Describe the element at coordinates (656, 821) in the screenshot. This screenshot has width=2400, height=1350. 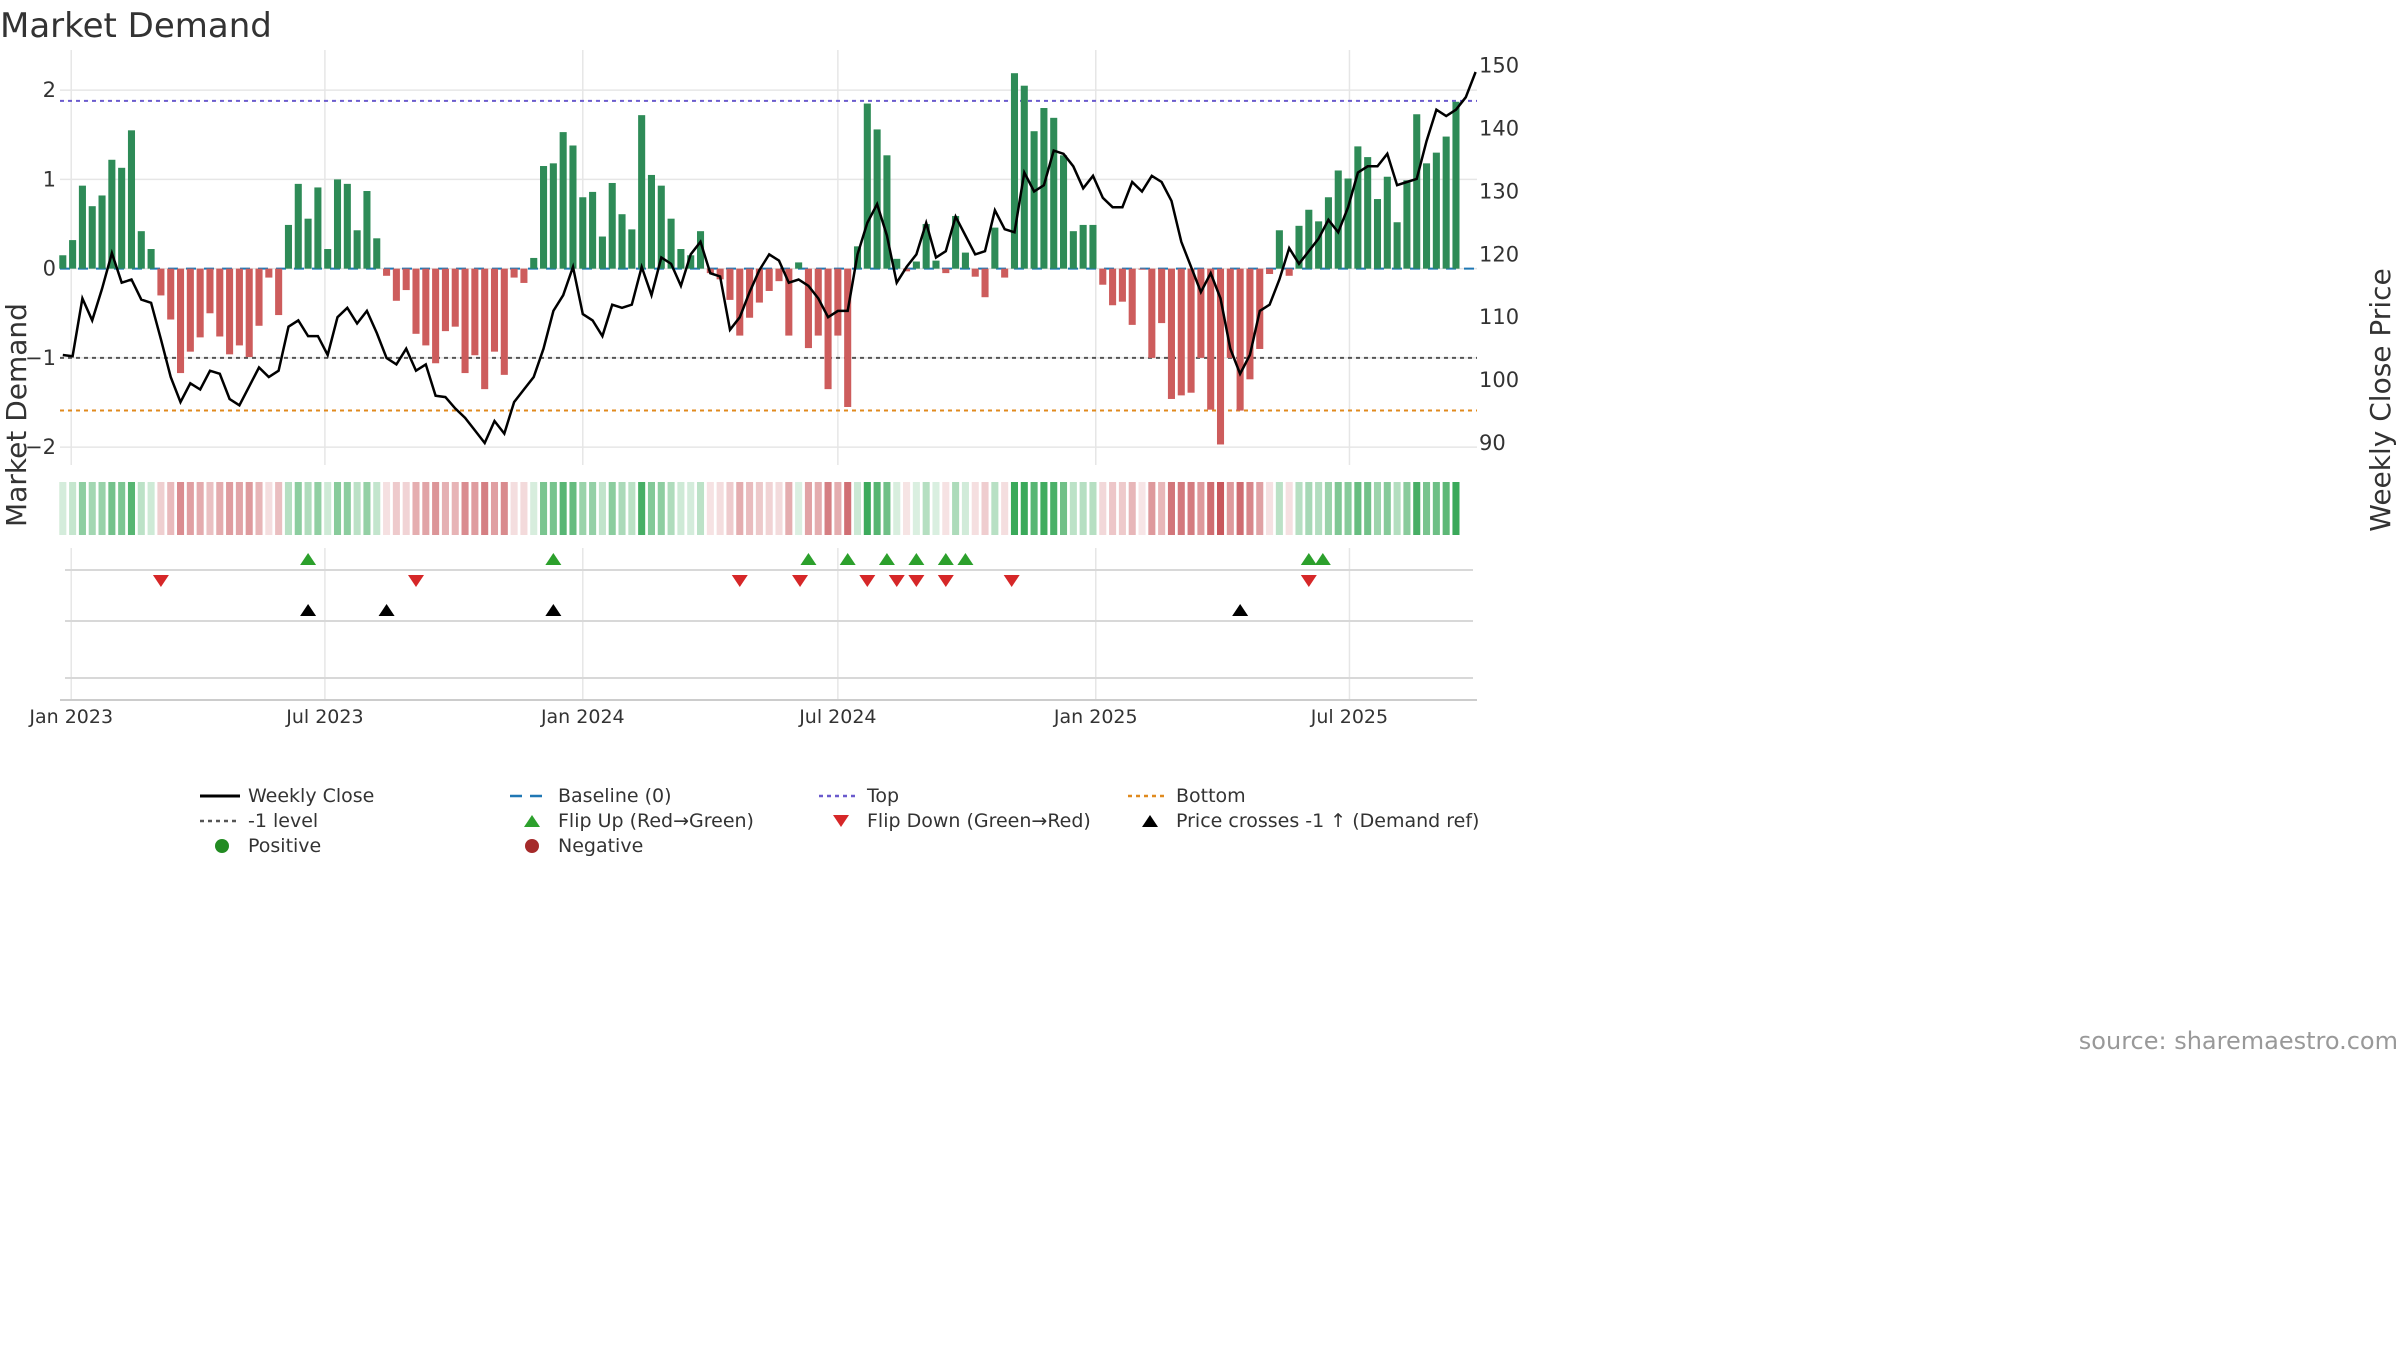
I see `legend-label: Flip Up (Red→Green)` at that location.